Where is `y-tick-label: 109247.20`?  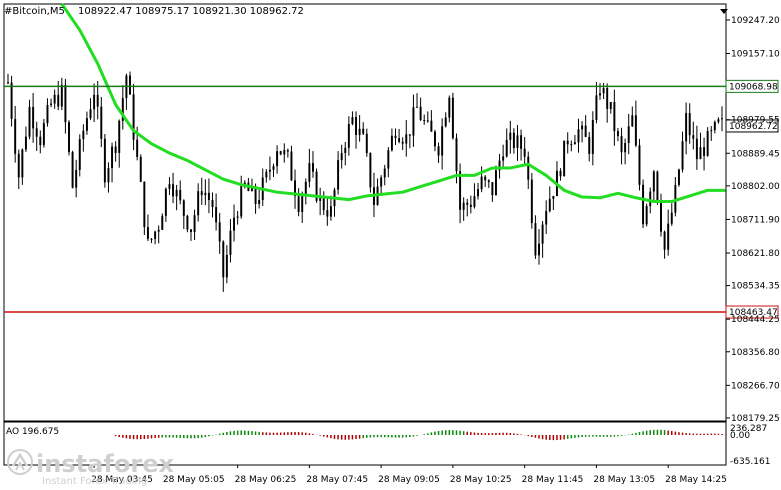 y-tick-label: 109247.20 is located at coordinates (755, 21).